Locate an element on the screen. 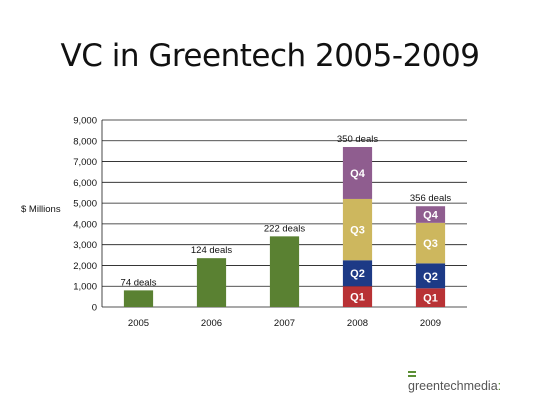 The height and width of the screenshot is (405, 540). data-label: 356 deals is located at coordinates (430, 198).